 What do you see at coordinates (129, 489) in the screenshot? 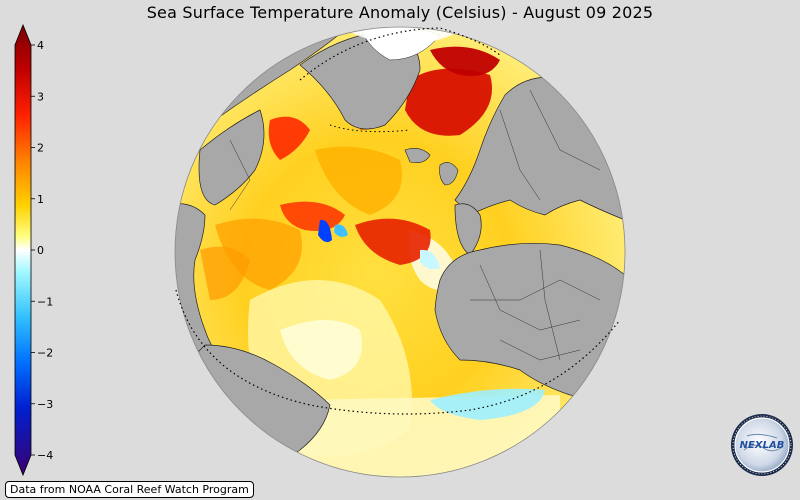
I see `data-source-credit: Data from NOAA Coral Reef Watch Program` at bounding box center [129, 489].